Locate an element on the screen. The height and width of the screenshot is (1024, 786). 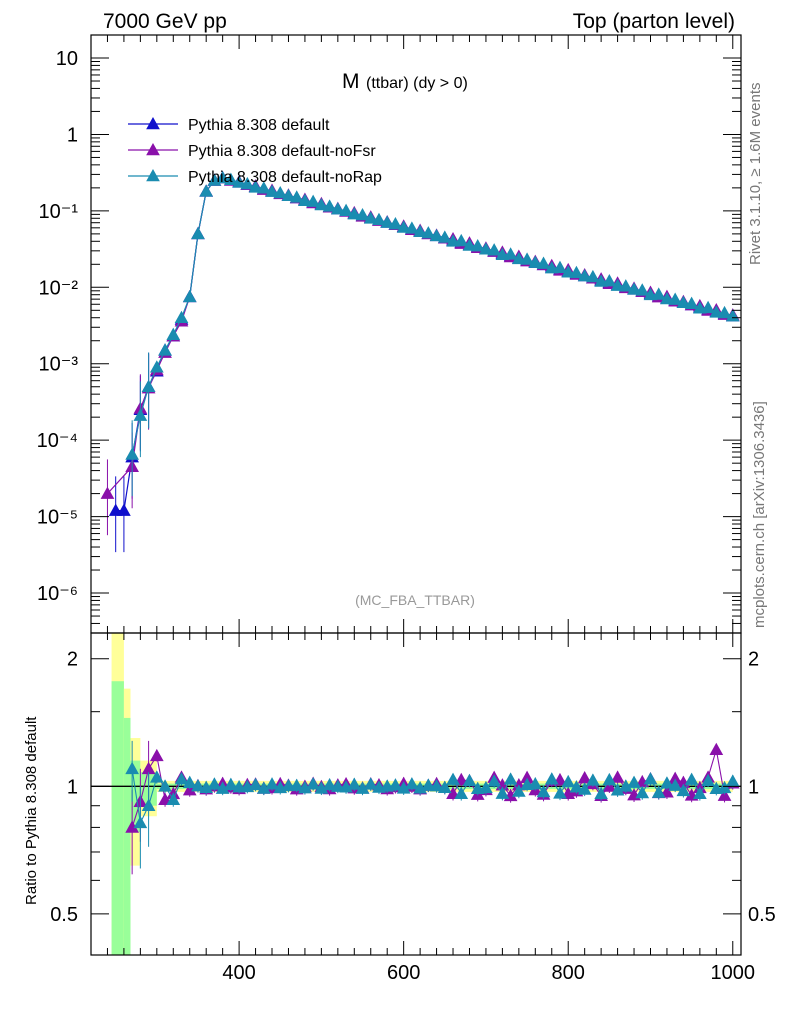
y-tick-label: 10⁻¹ is located at coordinates (59, 212).